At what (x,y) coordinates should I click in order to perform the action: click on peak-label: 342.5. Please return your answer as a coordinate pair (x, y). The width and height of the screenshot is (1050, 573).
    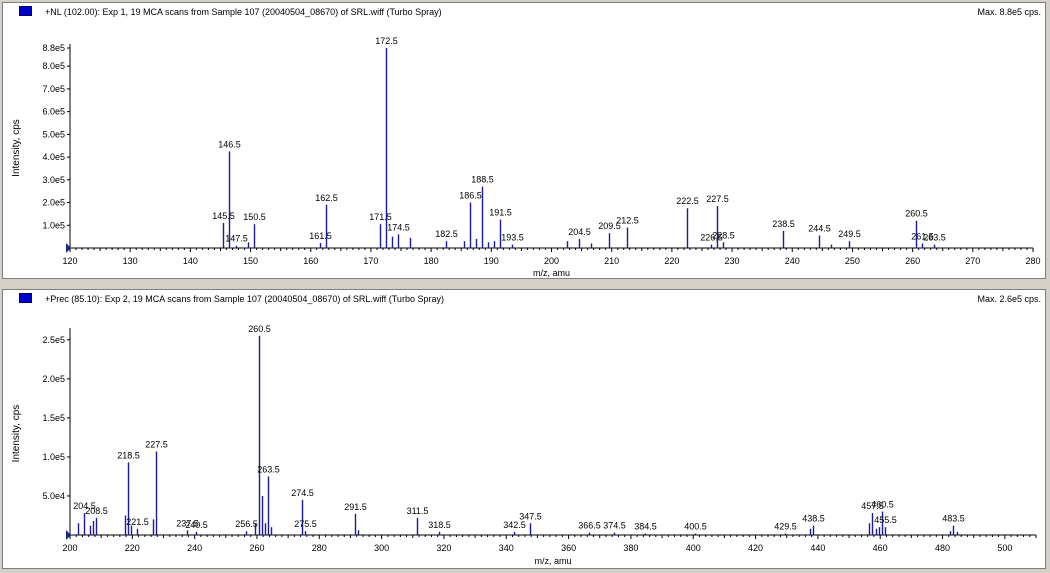
    Looking at the image, I should click on (514, 525).